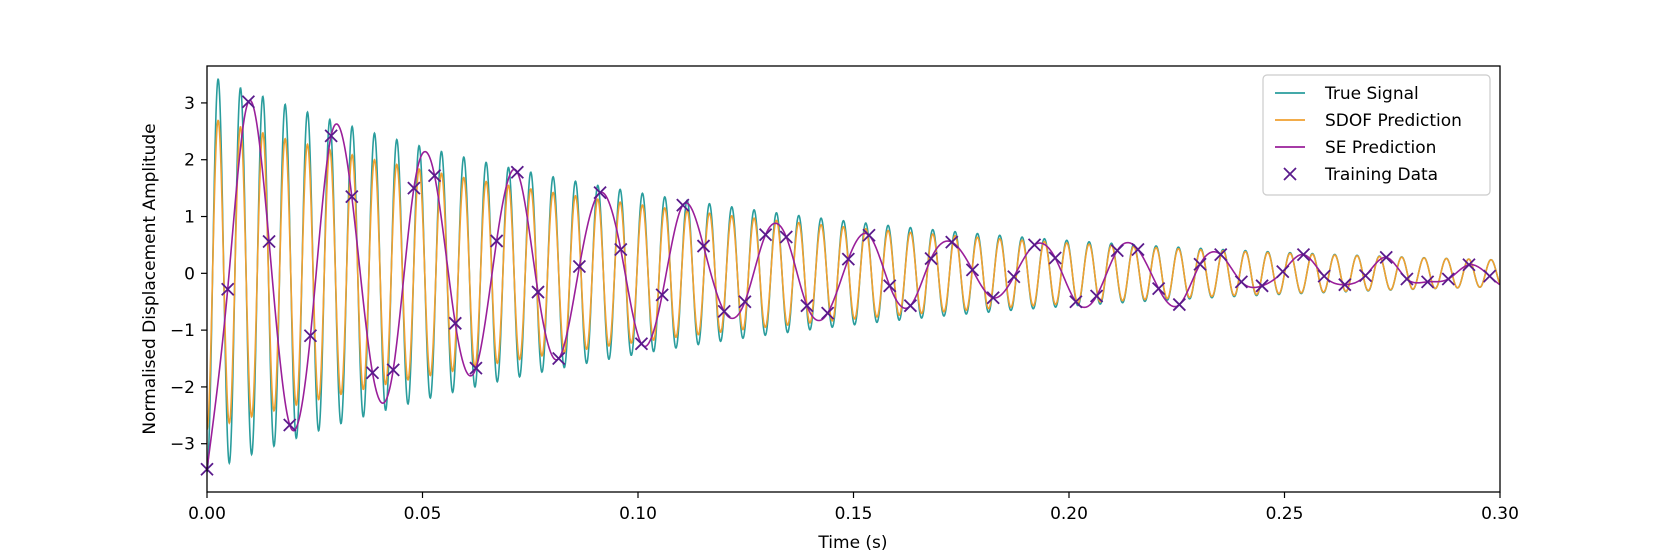 The width and height of the screenshot is (1661, 554). I want to click on x-tick-label: 0.10, so click(638, 514).